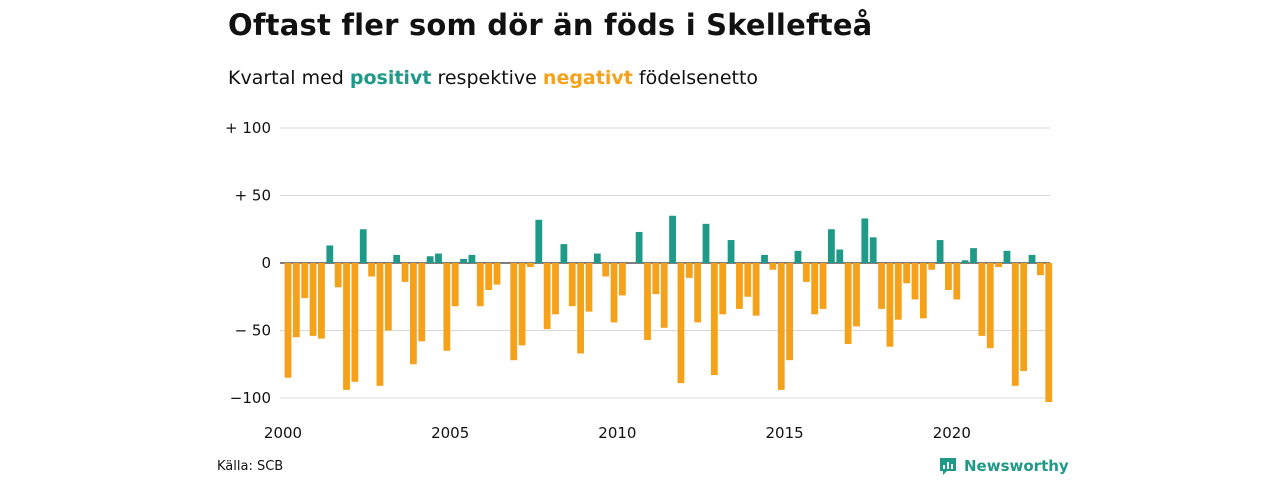  What do you see at coordinates (480, 285) in the screenshot?
I see `bar-2005-q4` at bounding box center [480, 285].